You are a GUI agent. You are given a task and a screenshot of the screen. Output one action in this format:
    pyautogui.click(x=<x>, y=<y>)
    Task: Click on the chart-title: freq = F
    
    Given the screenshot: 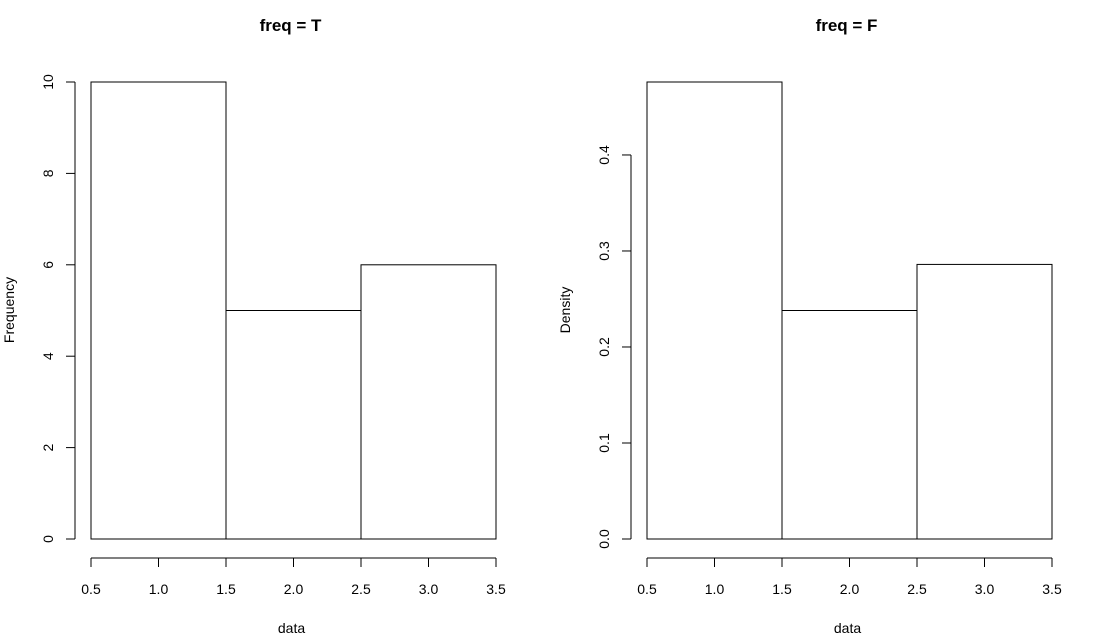 What is the action you would take?
    pyautogui.click(x=847, y=25)
    